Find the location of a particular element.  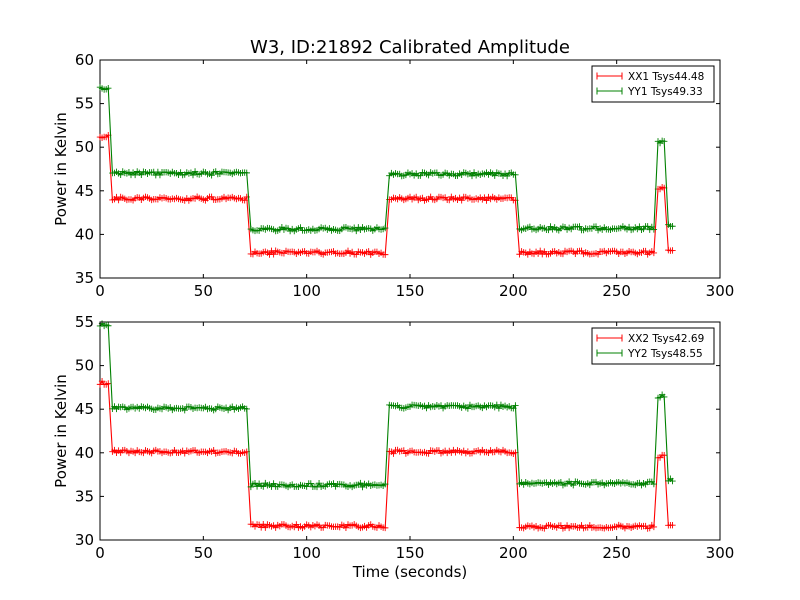

y-axis-label-bottom: Power in Kelvin is located at coordinates (61, 431).